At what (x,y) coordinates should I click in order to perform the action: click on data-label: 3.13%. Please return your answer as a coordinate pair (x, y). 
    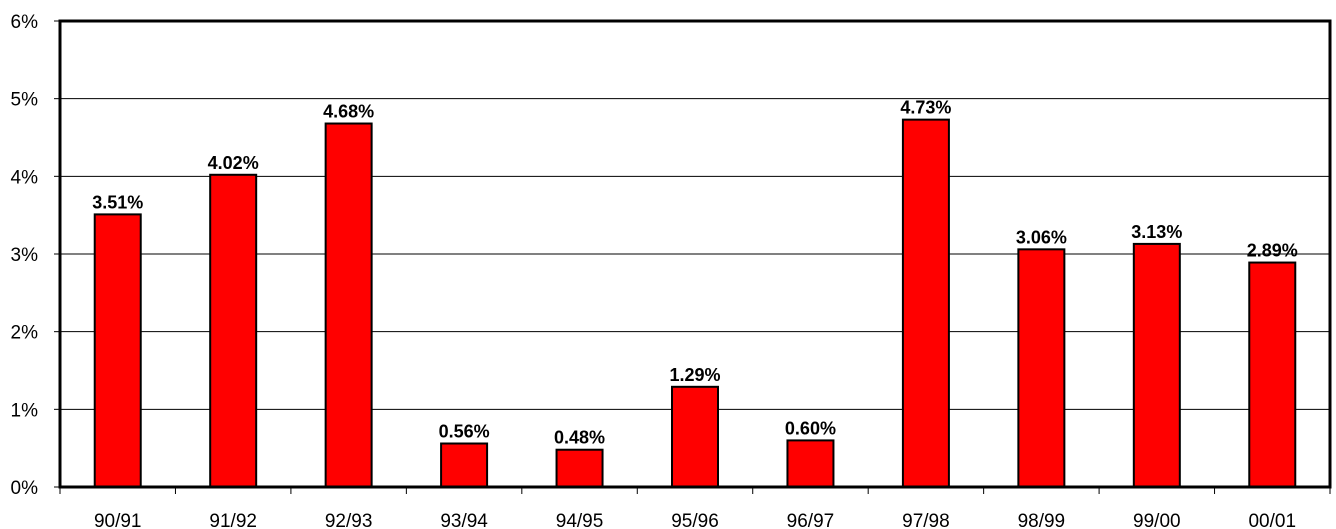
    Looking at the image, I should click on (1156, 232).